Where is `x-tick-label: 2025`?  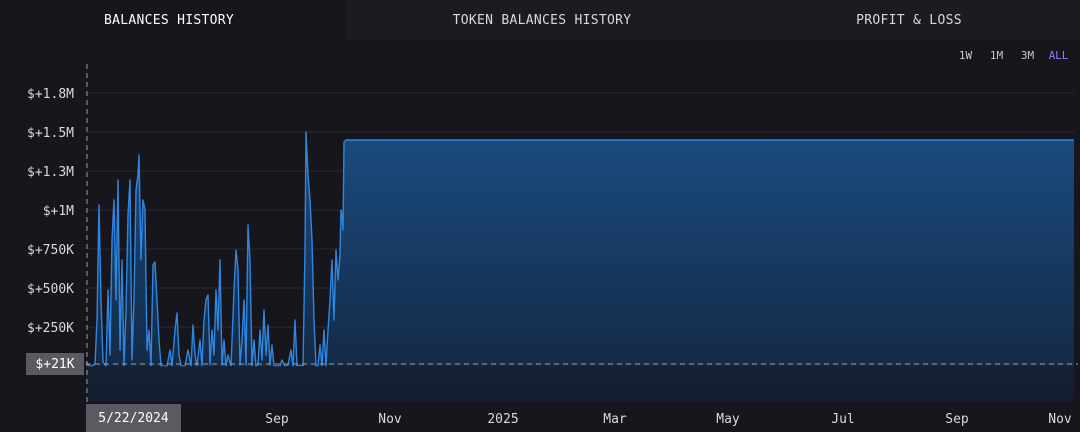 x-tick-label: 2025 is located at coordinates (502, 419).